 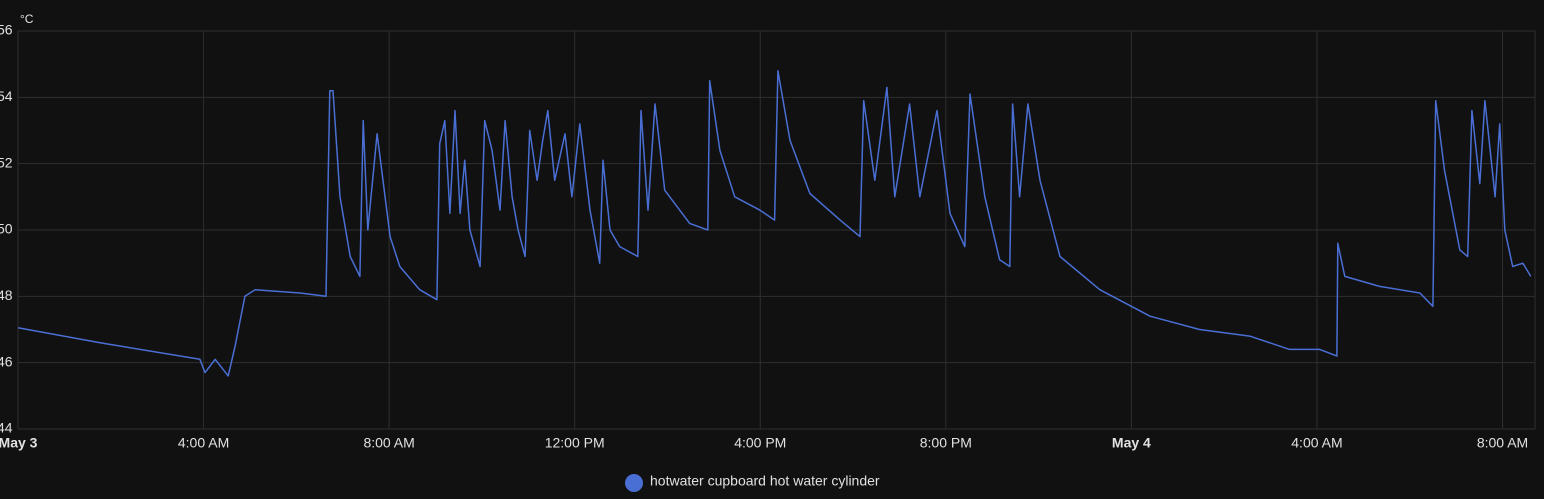 I want to click on legend-label: hotwater cupboard hot water cylinder, so click(x=765, y=481).